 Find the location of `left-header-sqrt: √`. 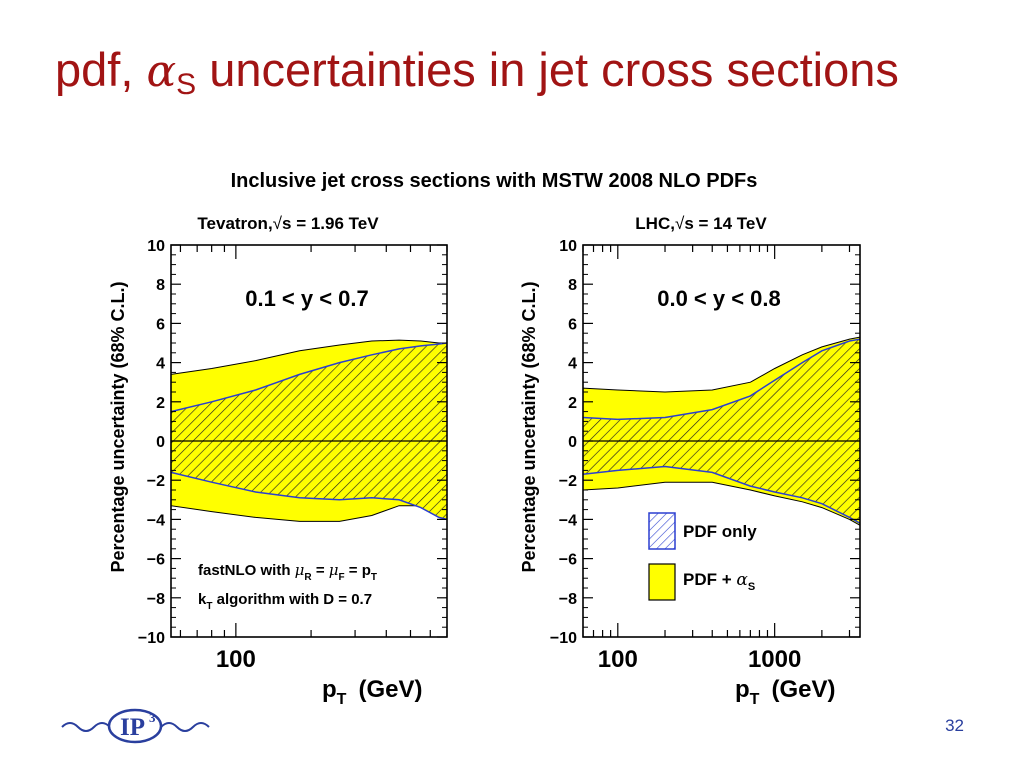

left-header-sqrt: √ is located at coordinates (278, 223).